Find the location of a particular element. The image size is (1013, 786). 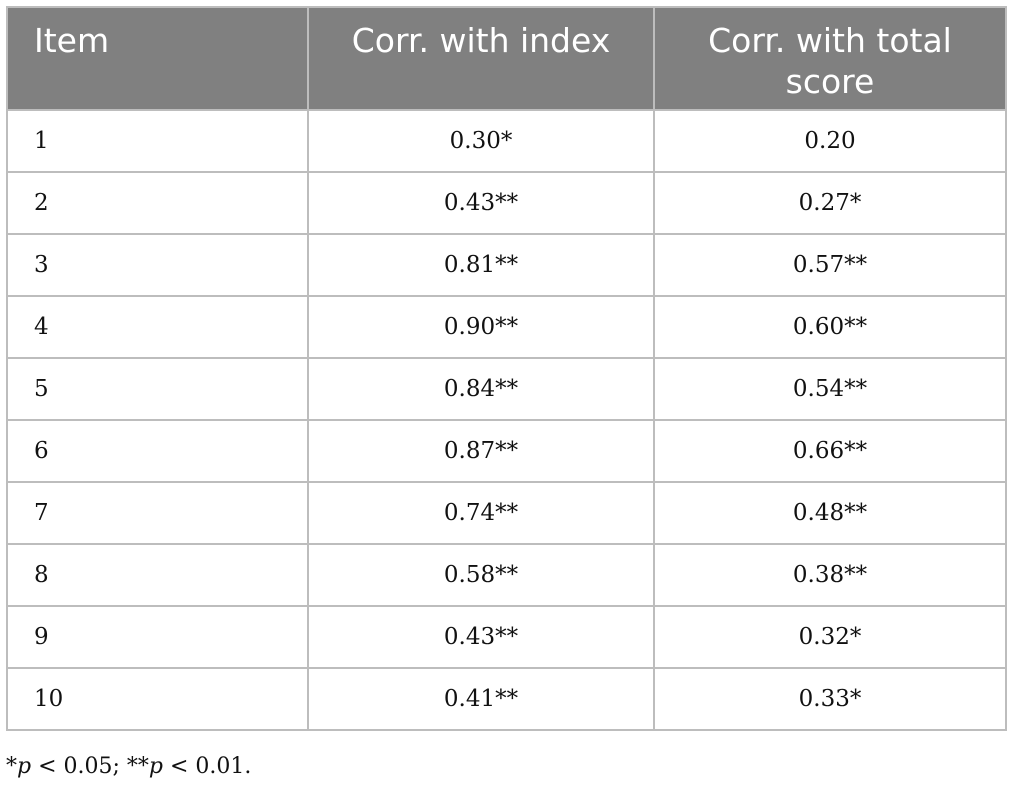

cell-corr-index: 0.58** is located at coordinates (481, 575).